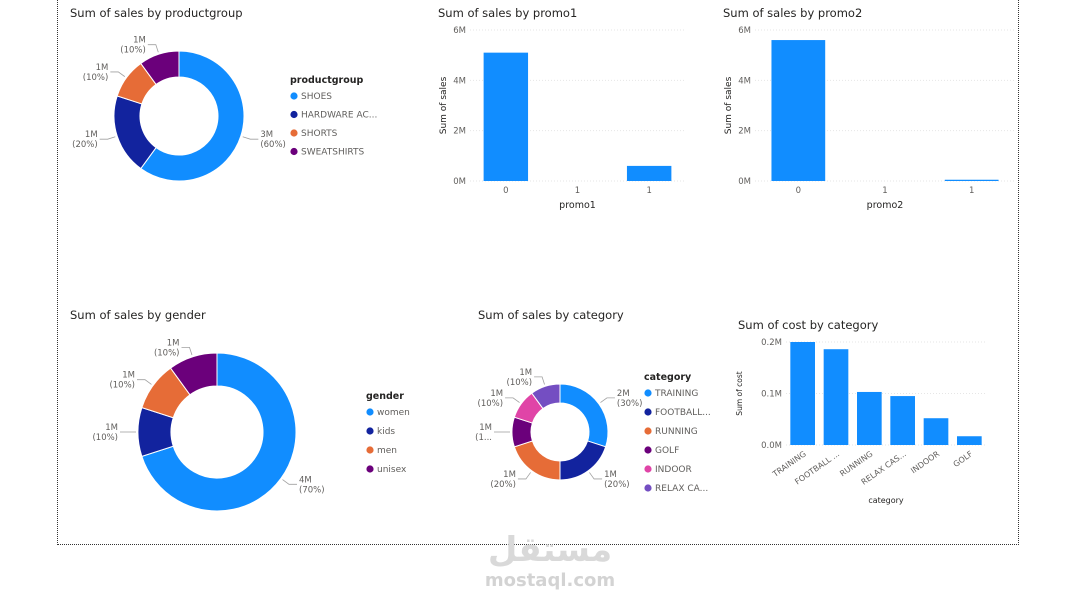  Describe the element at coordinates (925, 462) in the screenshot. I see `x-tick-label: INDOOR` at that location.